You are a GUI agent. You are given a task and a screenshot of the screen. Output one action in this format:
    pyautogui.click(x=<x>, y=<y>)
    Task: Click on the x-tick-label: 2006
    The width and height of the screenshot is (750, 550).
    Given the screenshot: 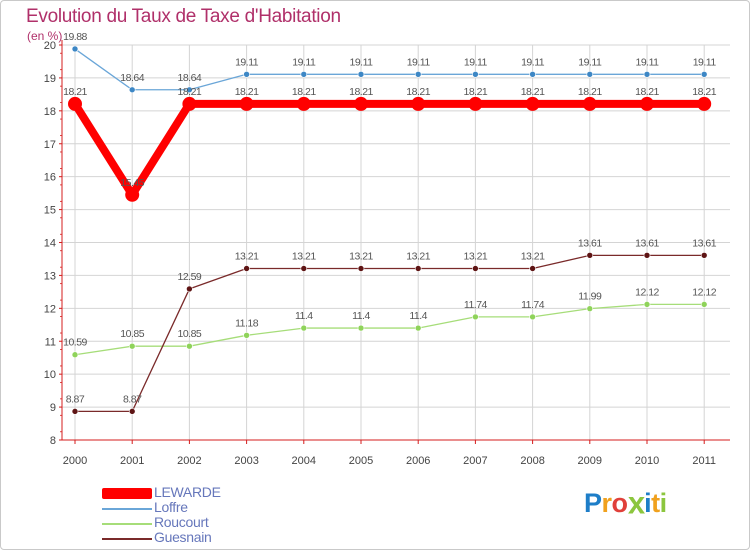 What is the action you would take?
    pyautogui.click(x=418, y=461)
    